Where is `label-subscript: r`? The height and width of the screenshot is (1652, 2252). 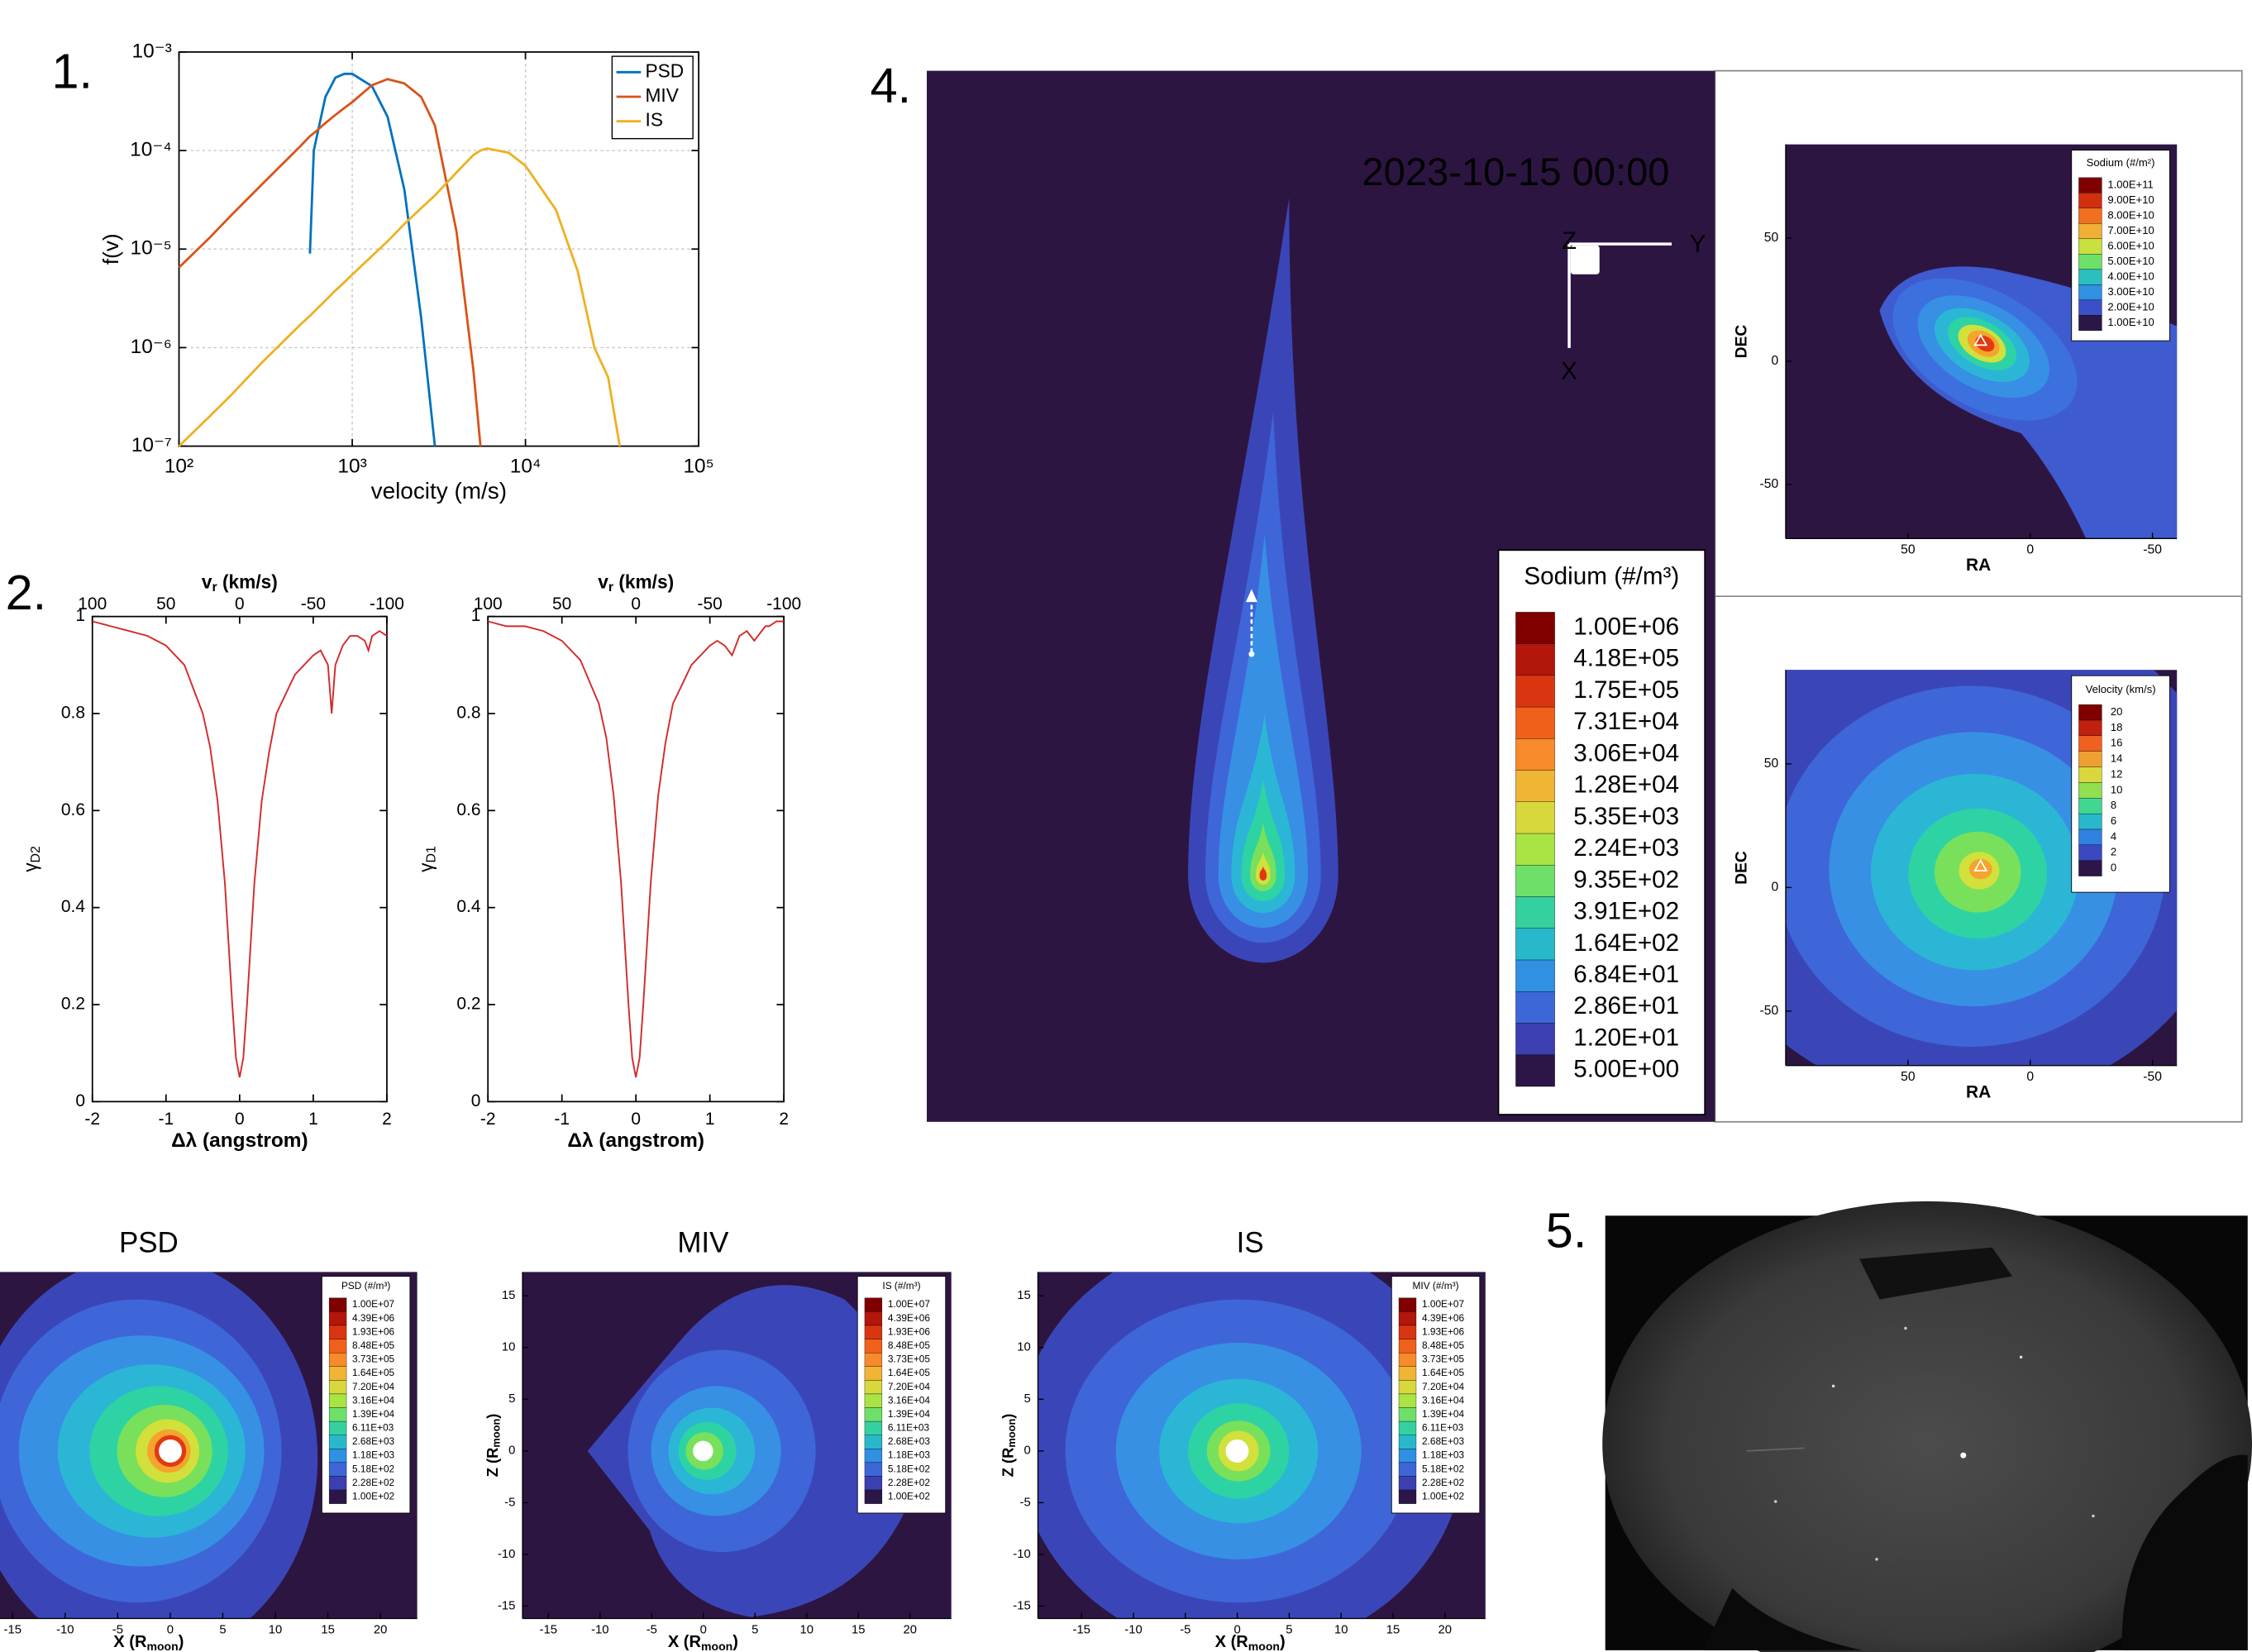 label-subscript: r is located at coordinates (214, 587).